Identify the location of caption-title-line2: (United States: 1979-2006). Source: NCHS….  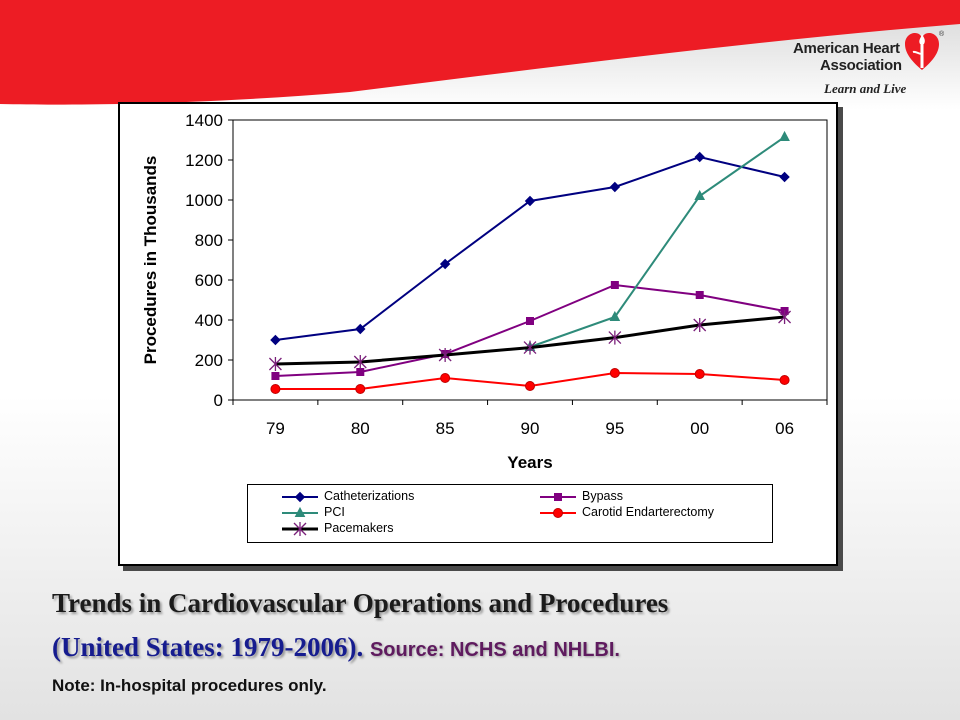
(336, 647).